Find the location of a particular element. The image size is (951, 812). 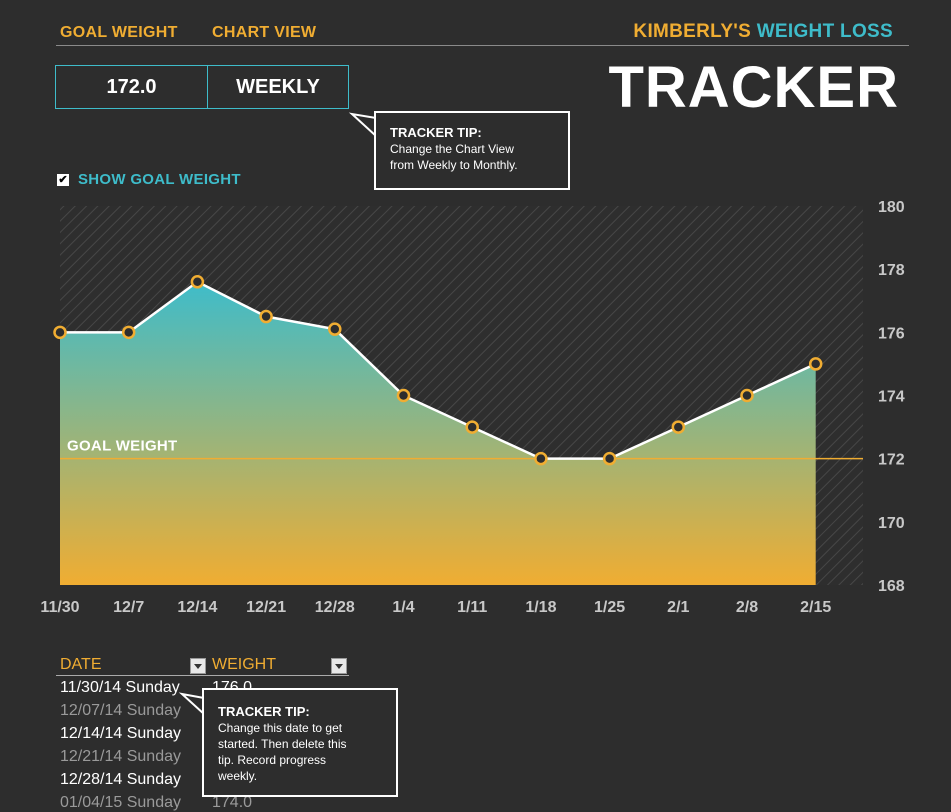

row-date: 12/21/14 Sunday is located at coordinates (120, 756).